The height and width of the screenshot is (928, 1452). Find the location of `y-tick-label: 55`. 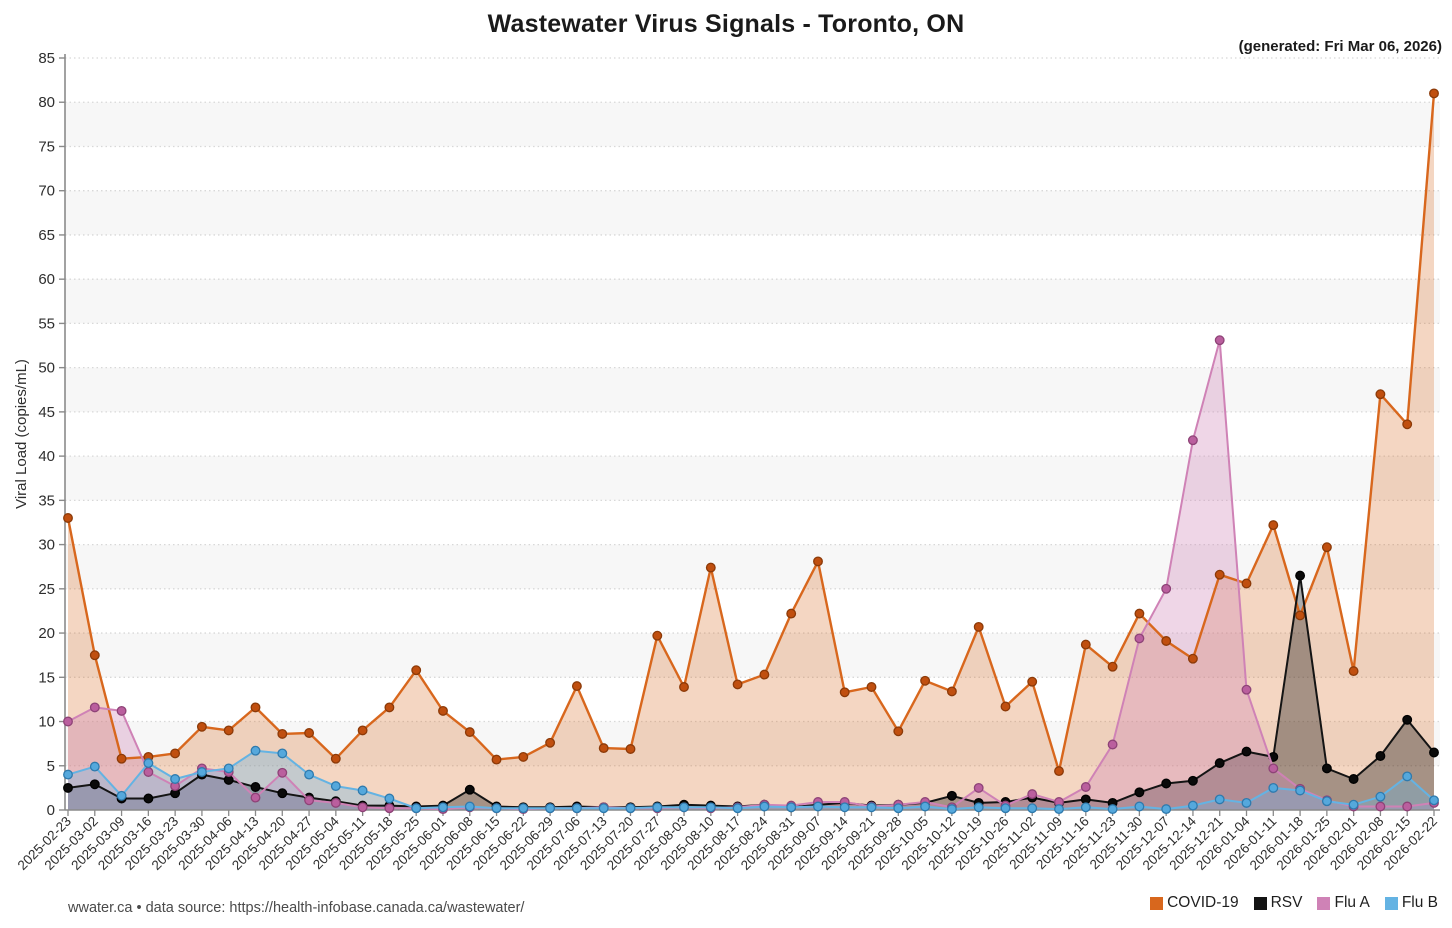

y-tick-label: 55 is located at coordinates (46, 323).